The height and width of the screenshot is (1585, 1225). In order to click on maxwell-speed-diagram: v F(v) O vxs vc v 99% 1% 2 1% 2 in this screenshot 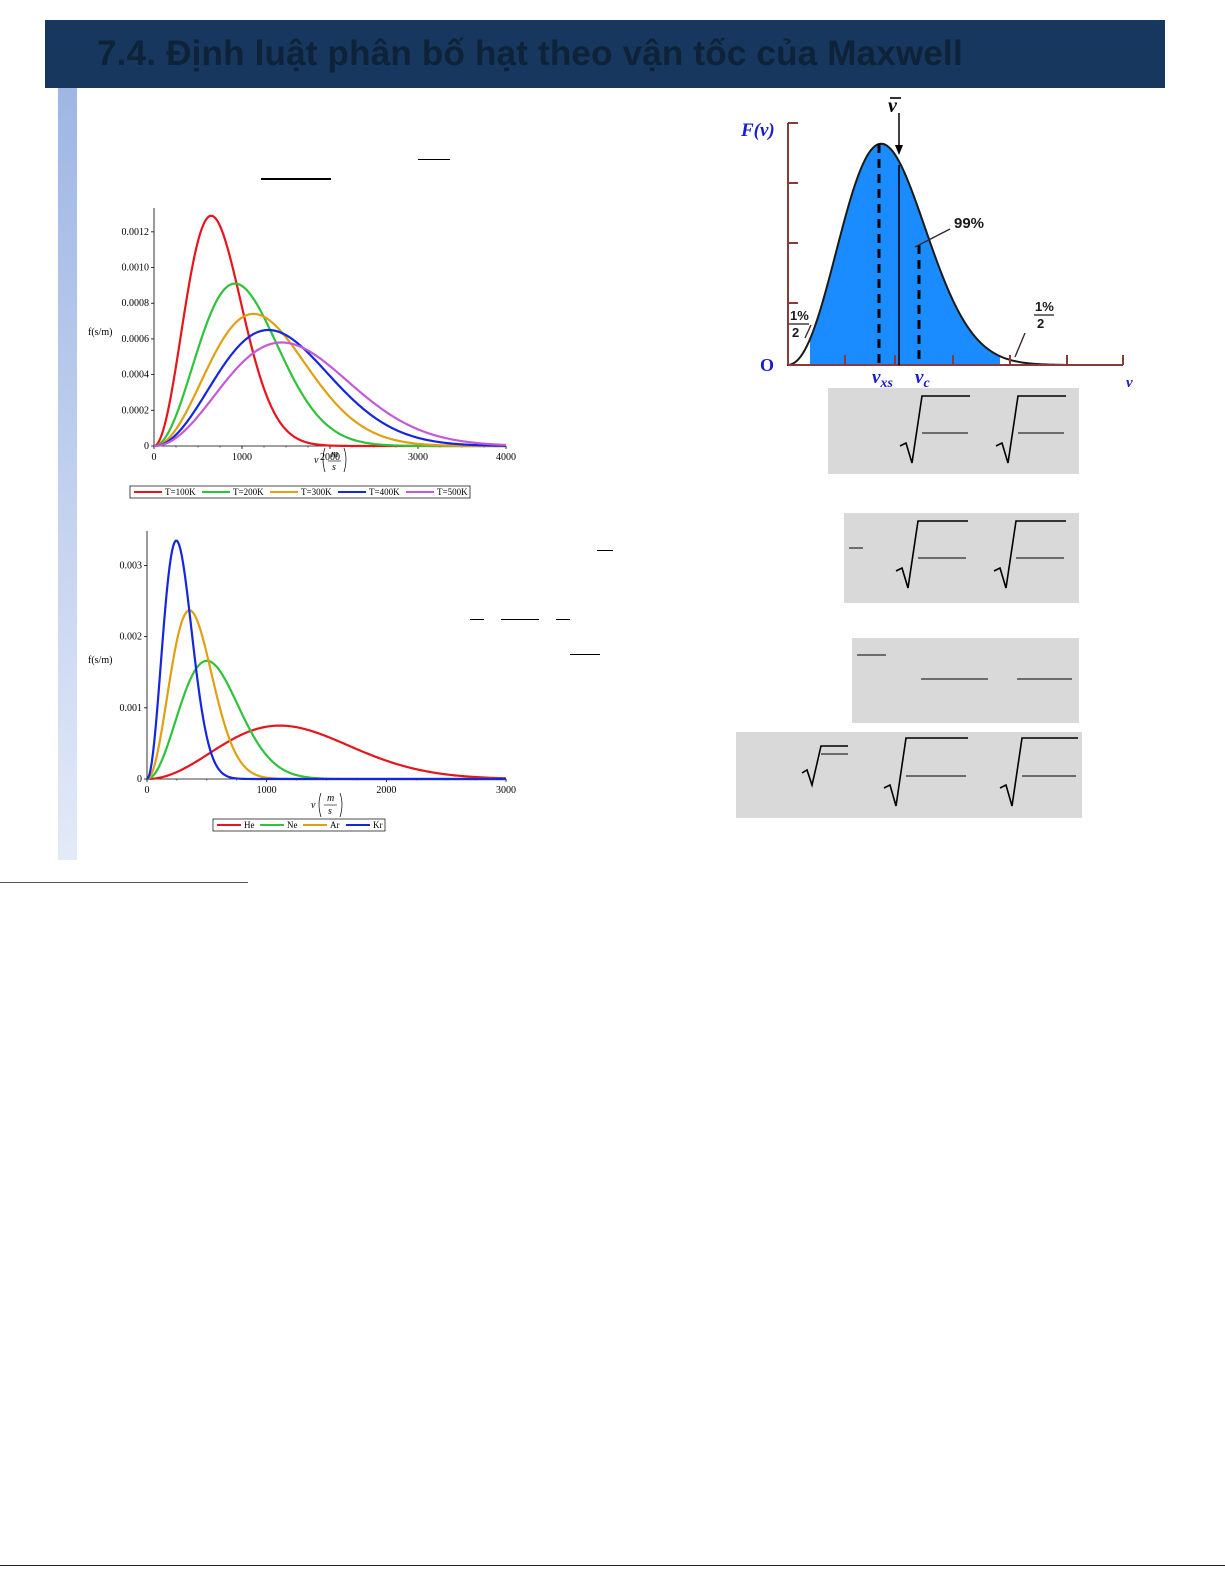, I will do `click(936, 243)`.